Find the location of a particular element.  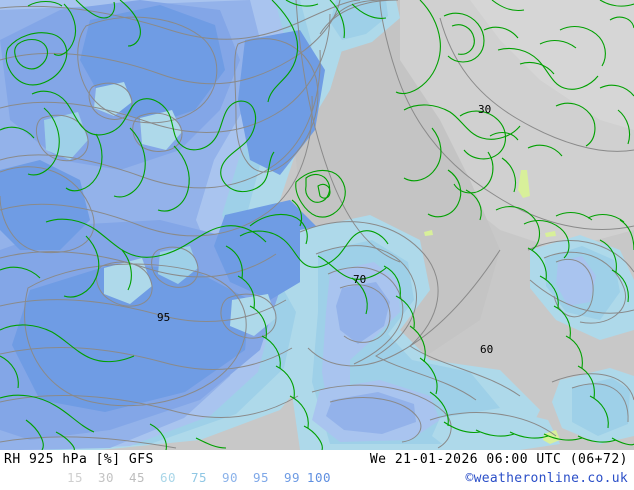

scale-step-90: 90 is located at coordinates (229, 477).